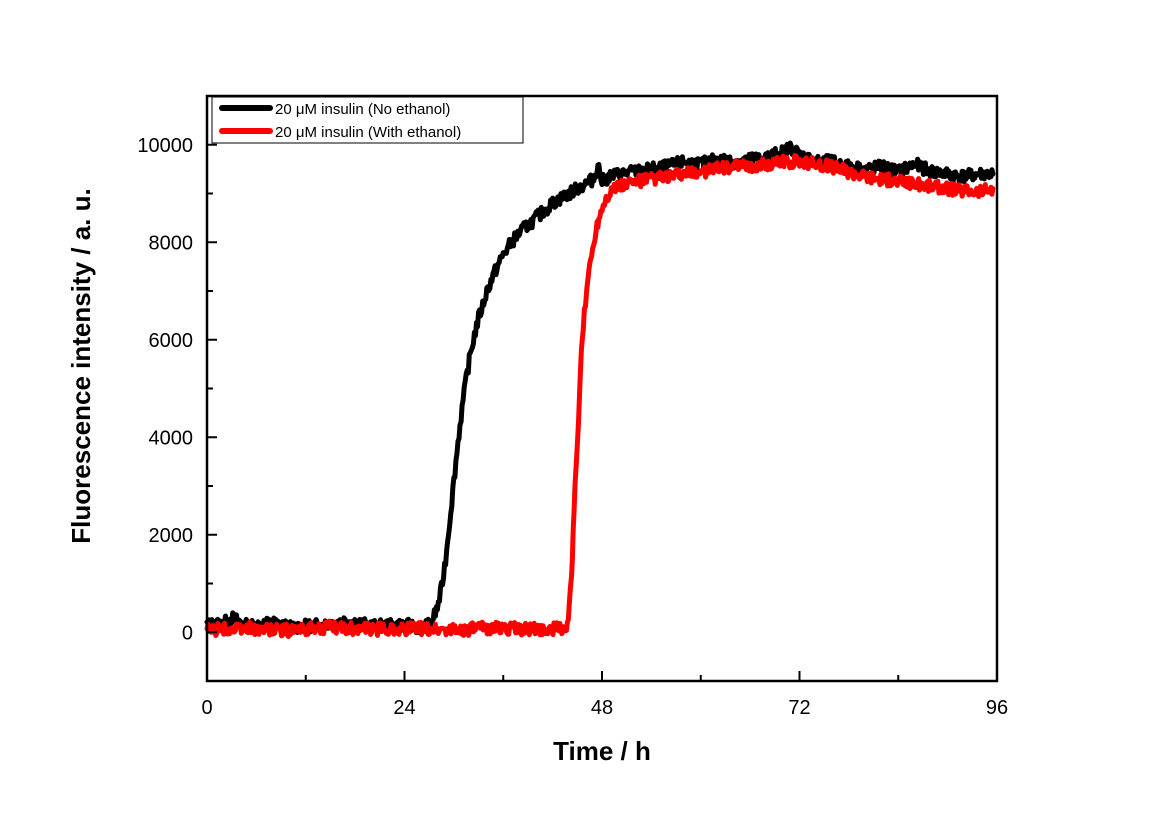  Describe the element at coordinates (997, 708) in the screenshot. I see `x-tick-label: 96` at that location.